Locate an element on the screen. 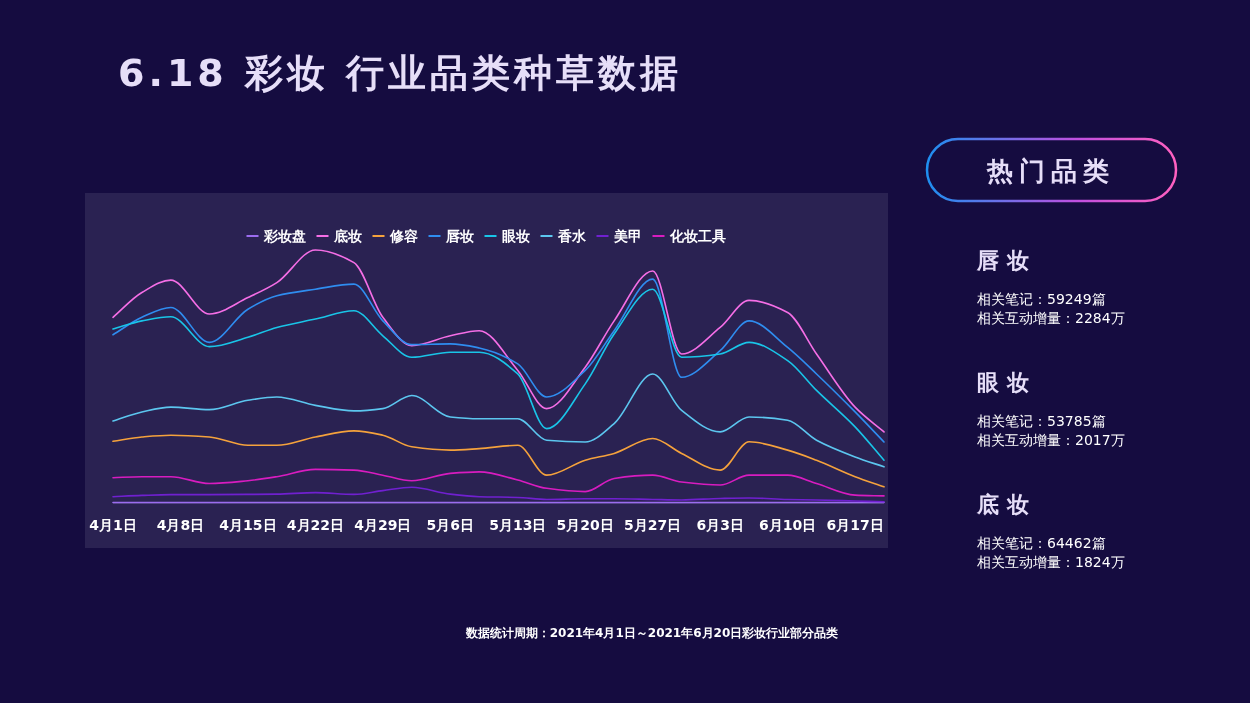  x-tick-label: 4月22日 is located at coordinates (315, 525).